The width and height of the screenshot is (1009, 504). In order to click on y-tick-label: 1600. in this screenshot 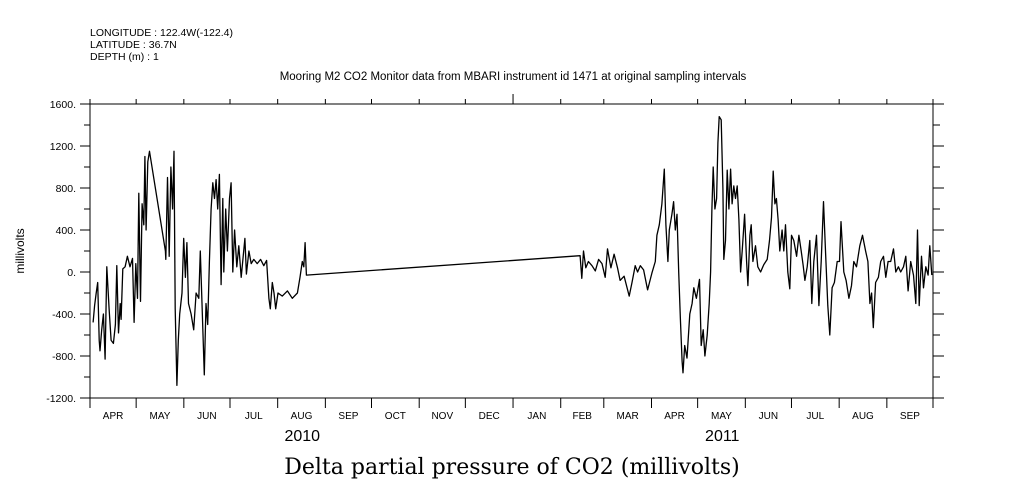, I will do `click(63, 105)`.